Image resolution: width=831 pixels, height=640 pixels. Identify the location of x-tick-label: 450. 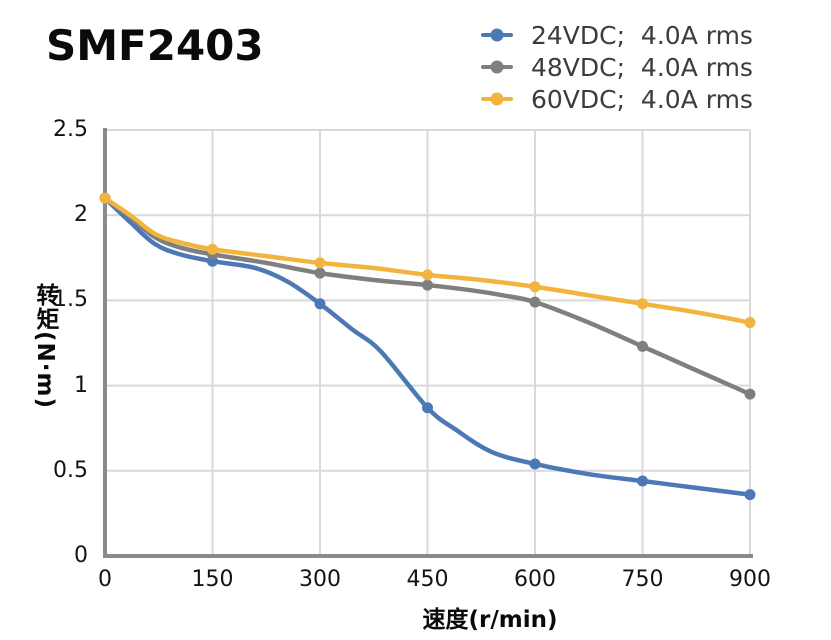
(427, 579).